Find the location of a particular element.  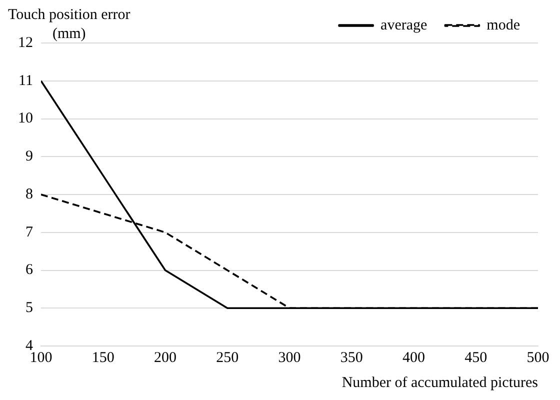

x-tick-label: 150 is located at coordinates (103, 358).